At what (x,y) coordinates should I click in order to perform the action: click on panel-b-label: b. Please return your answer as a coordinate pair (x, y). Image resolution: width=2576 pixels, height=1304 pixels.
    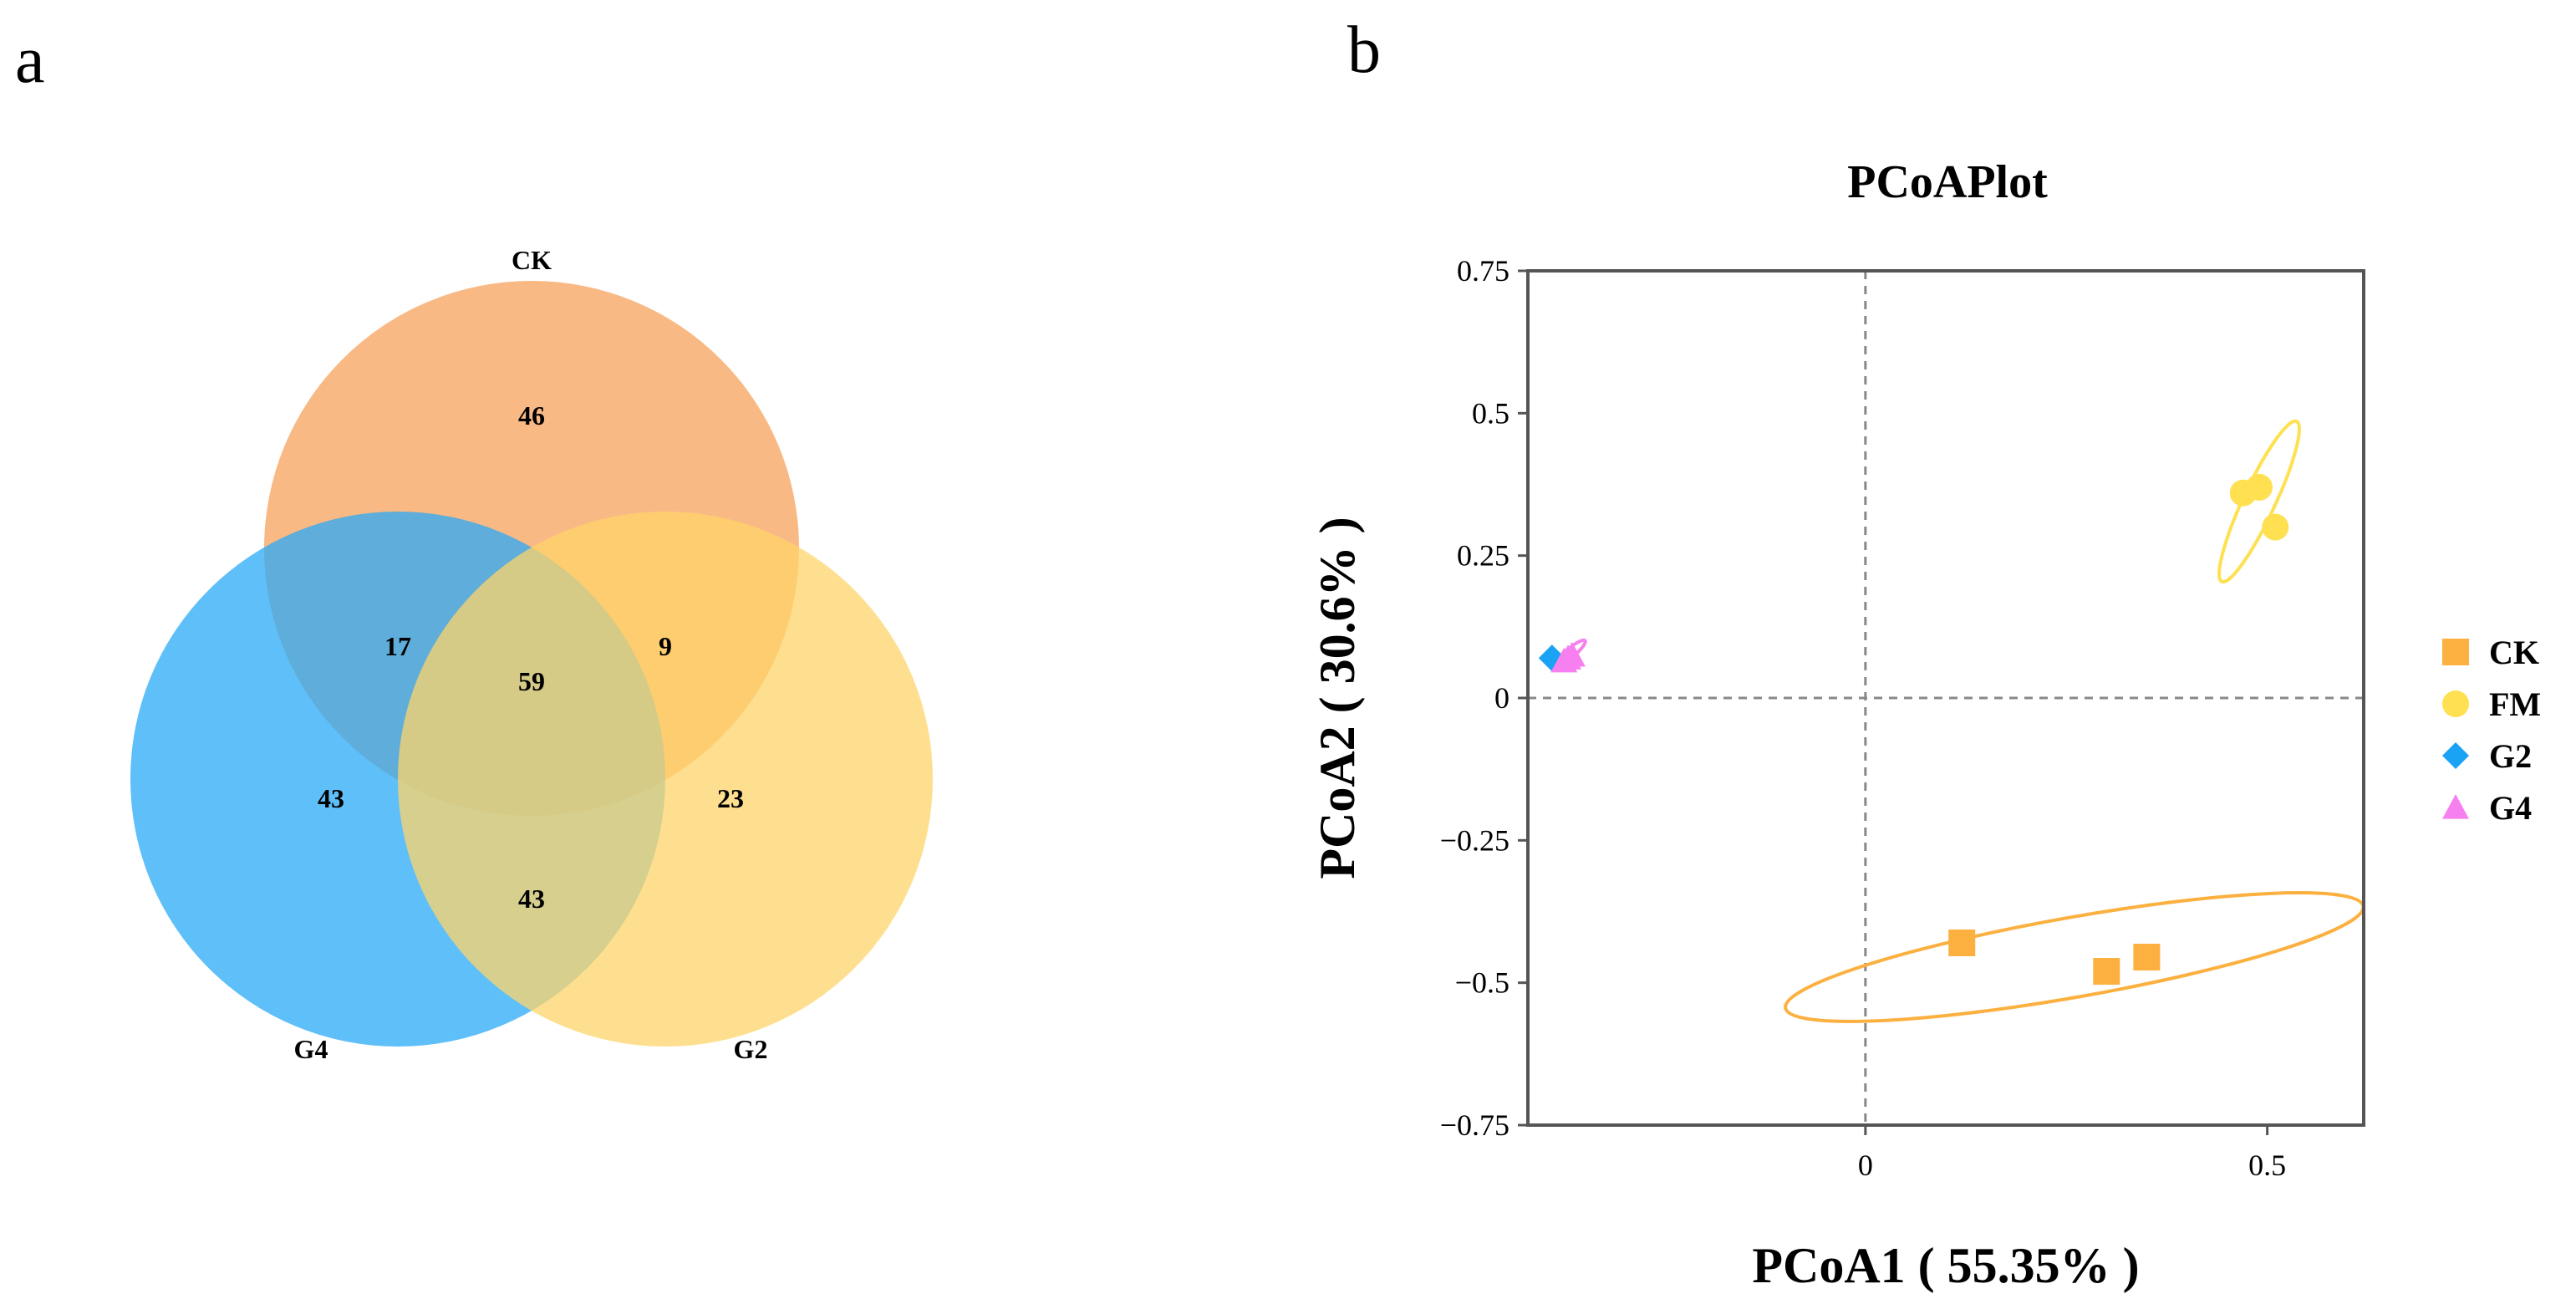
    Looking at the image, I should click on (1364, 50).